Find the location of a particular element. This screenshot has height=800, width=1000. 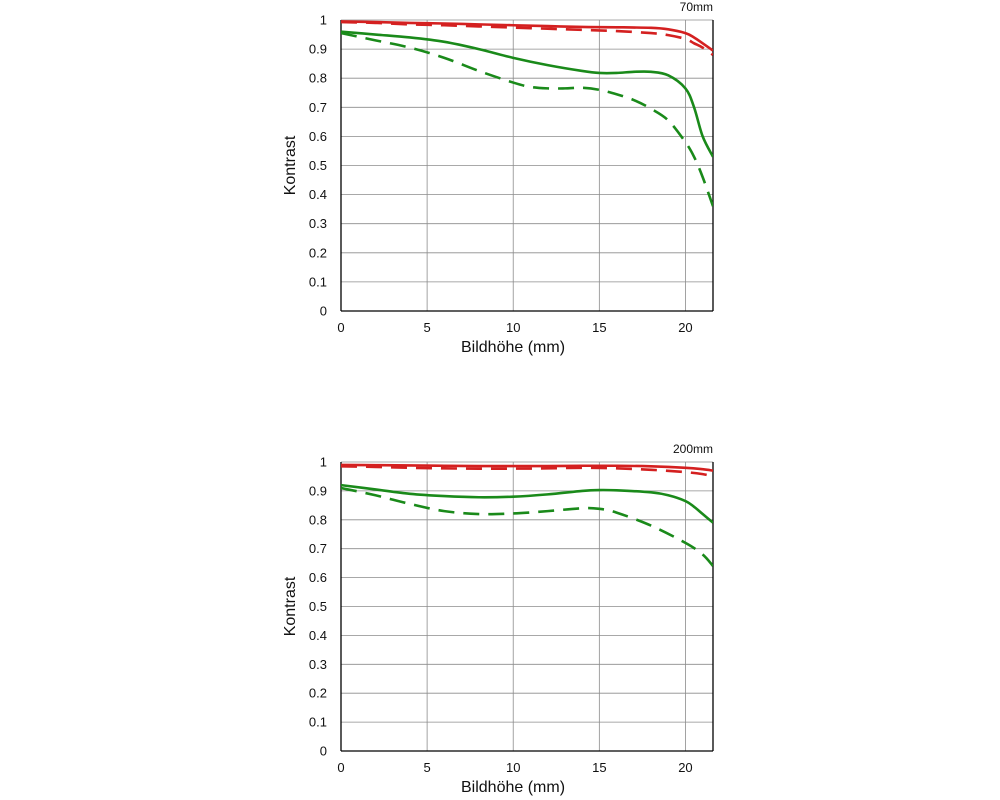

chart-title: 70mm is located at coordinates (696, 7).